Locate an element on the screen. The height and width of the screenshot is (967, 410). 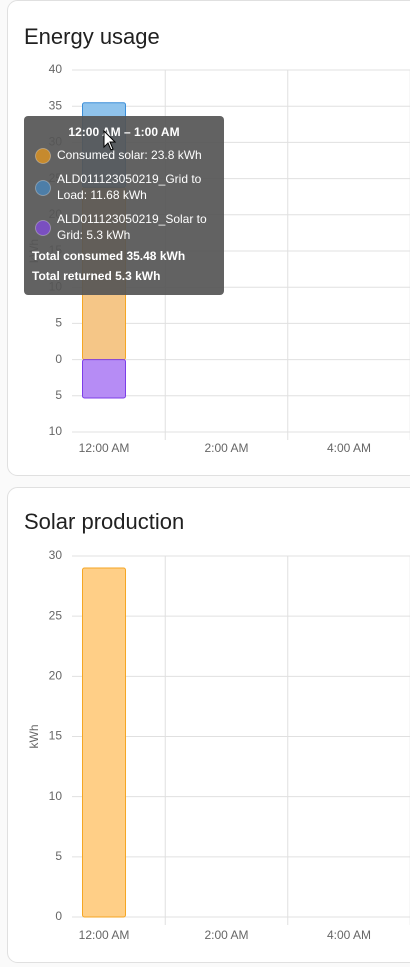
y-tick-label: 30 is located at coordinates (56, 555).